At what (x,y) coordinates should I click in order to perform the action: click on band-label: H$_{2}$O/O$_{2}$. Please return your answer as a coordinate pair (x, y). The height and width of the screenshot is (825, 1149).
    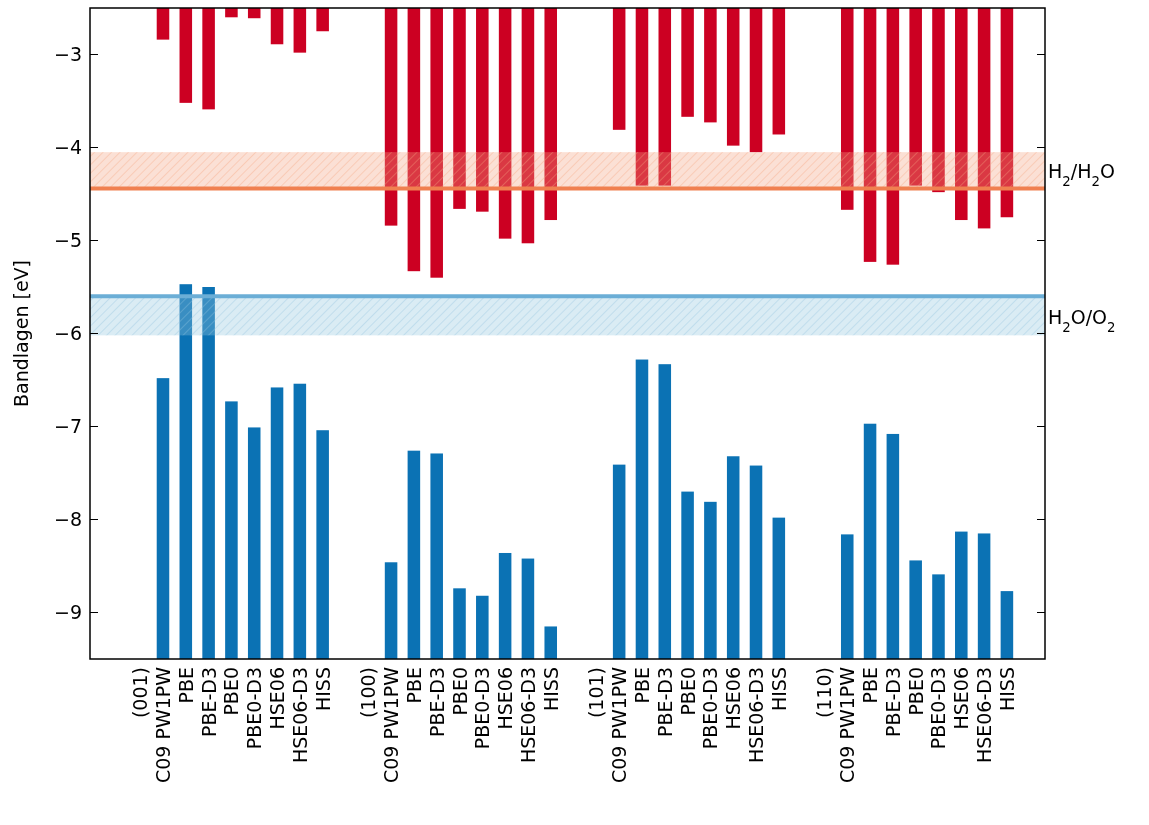
    Looking at the image, I should click on (1082, 320).